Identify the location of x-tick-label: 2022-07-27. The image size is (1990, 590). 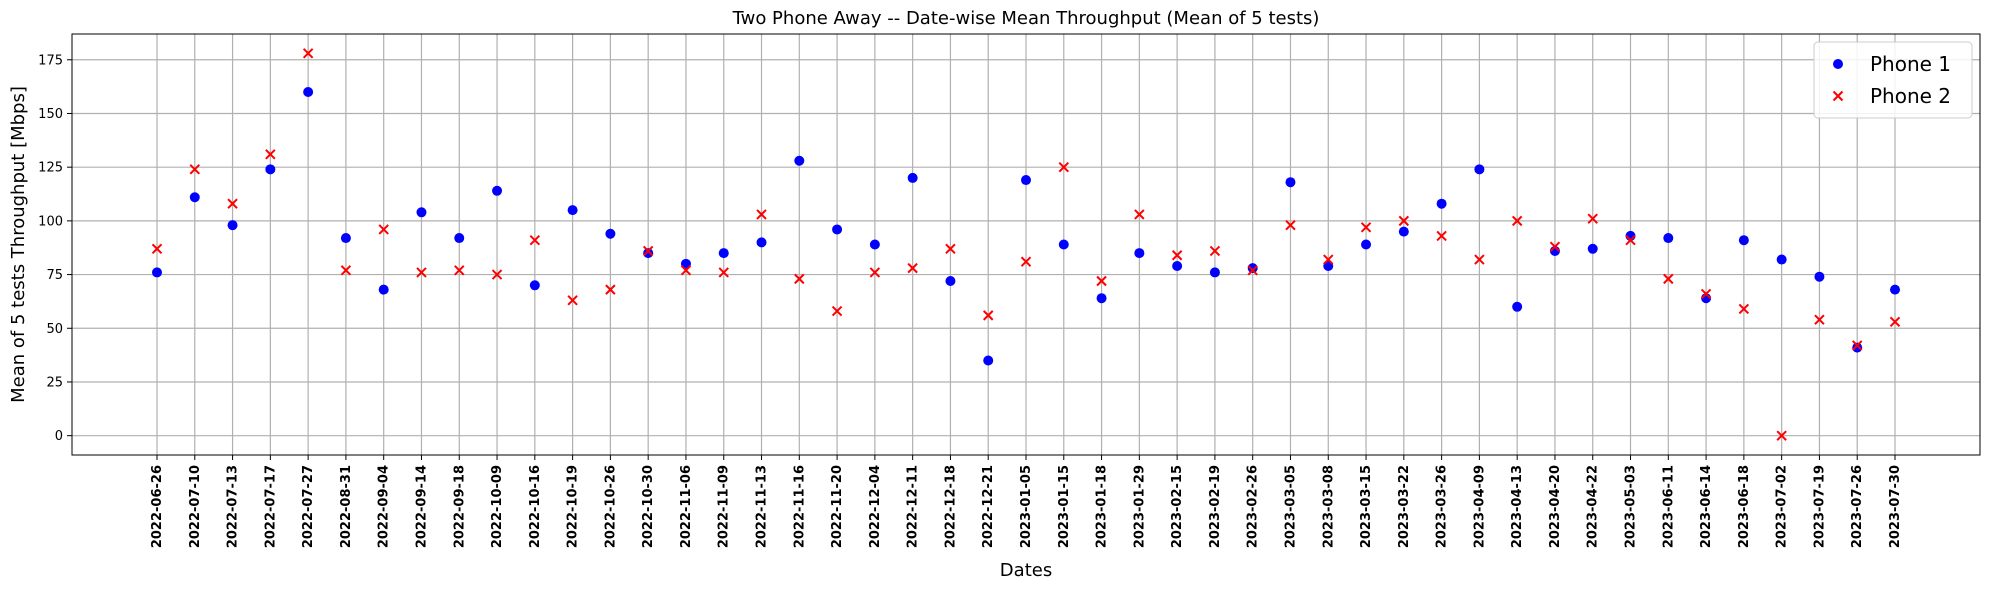
(308, 506).